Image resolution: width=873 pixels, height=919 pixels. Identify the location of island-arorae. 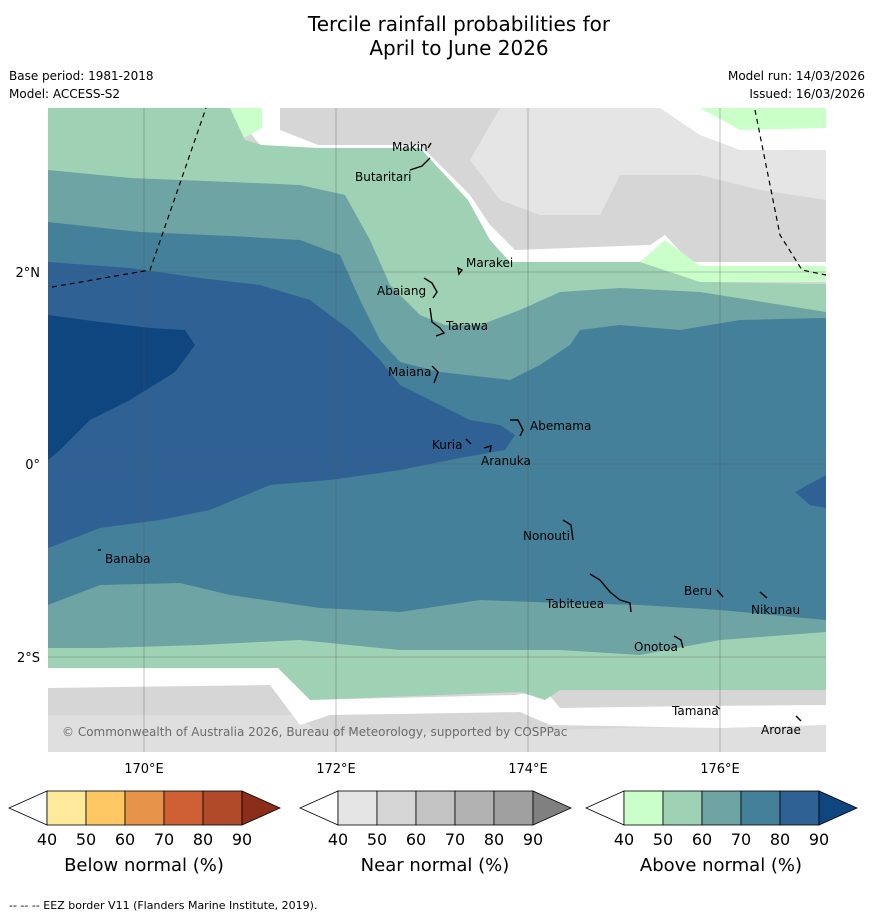
(798, 718).